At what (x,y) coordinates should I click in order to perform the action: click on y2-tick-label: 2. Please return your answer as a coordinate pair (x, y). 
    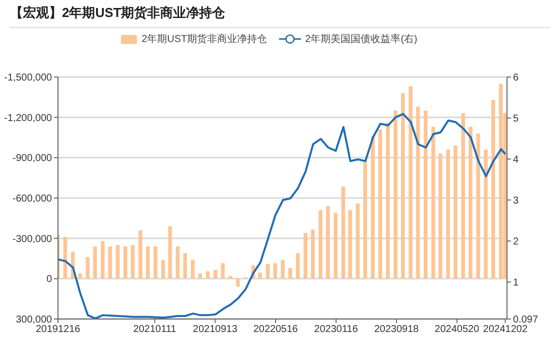
    Looking at the image, I should click on (516, 242).